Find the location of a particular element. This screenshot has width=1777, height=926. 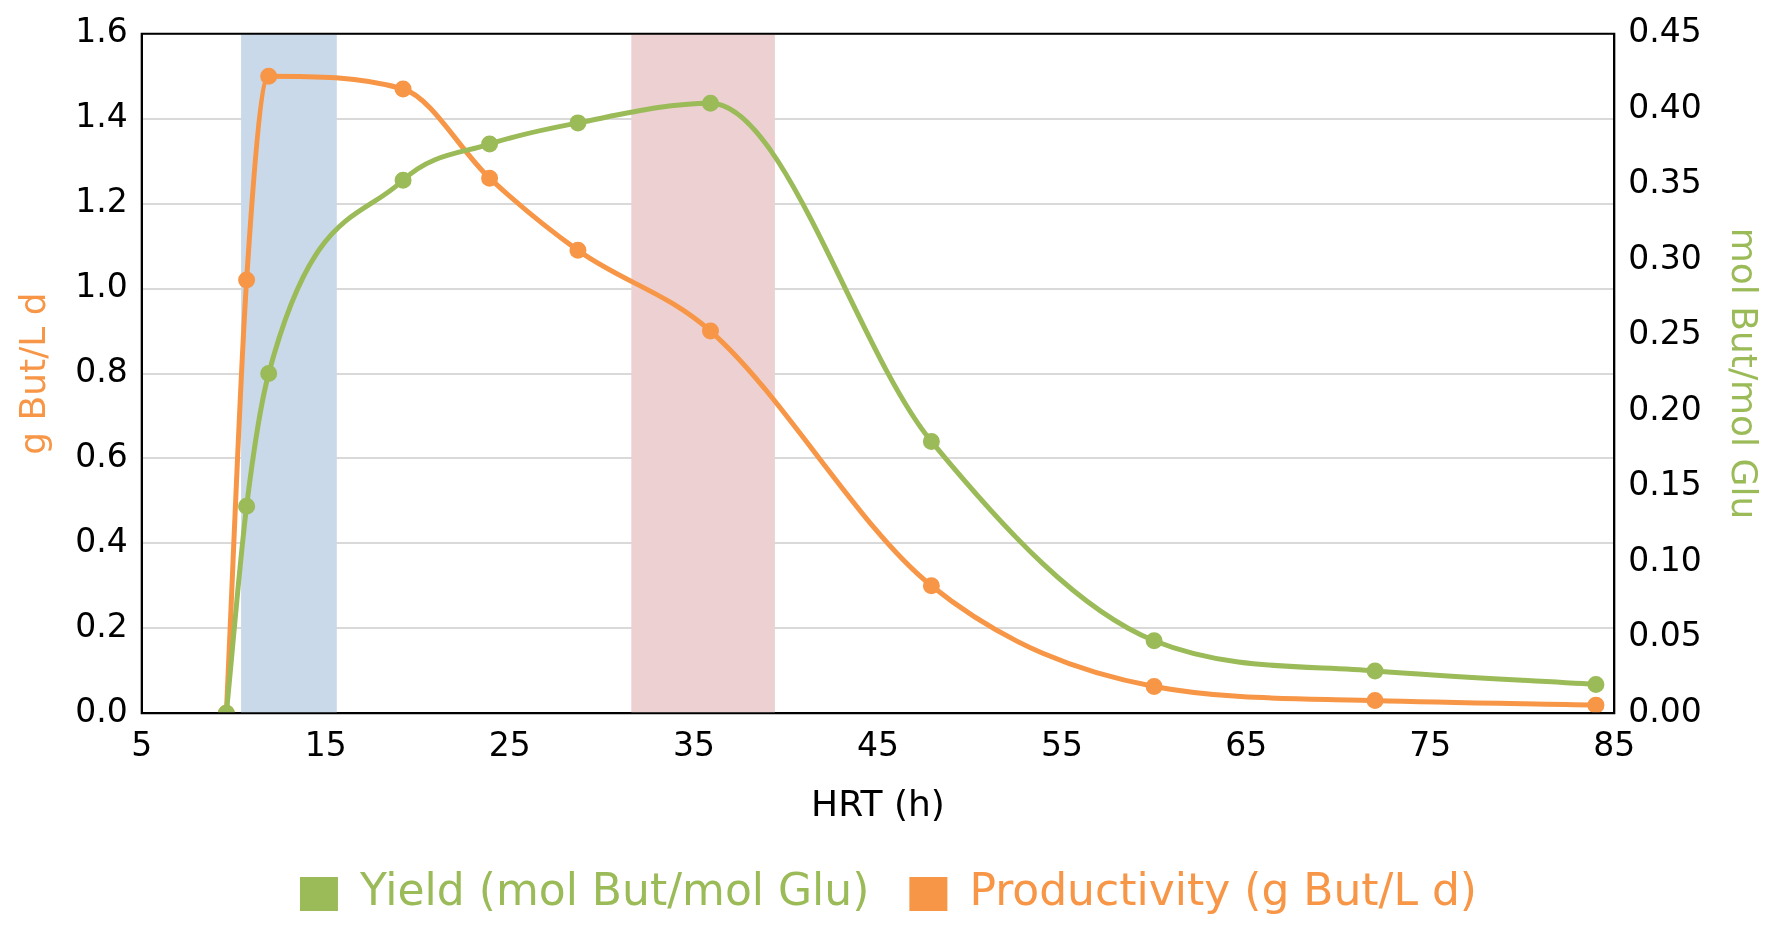

y2-tick-label: 0.30 is located at coordinates (1665, 257).